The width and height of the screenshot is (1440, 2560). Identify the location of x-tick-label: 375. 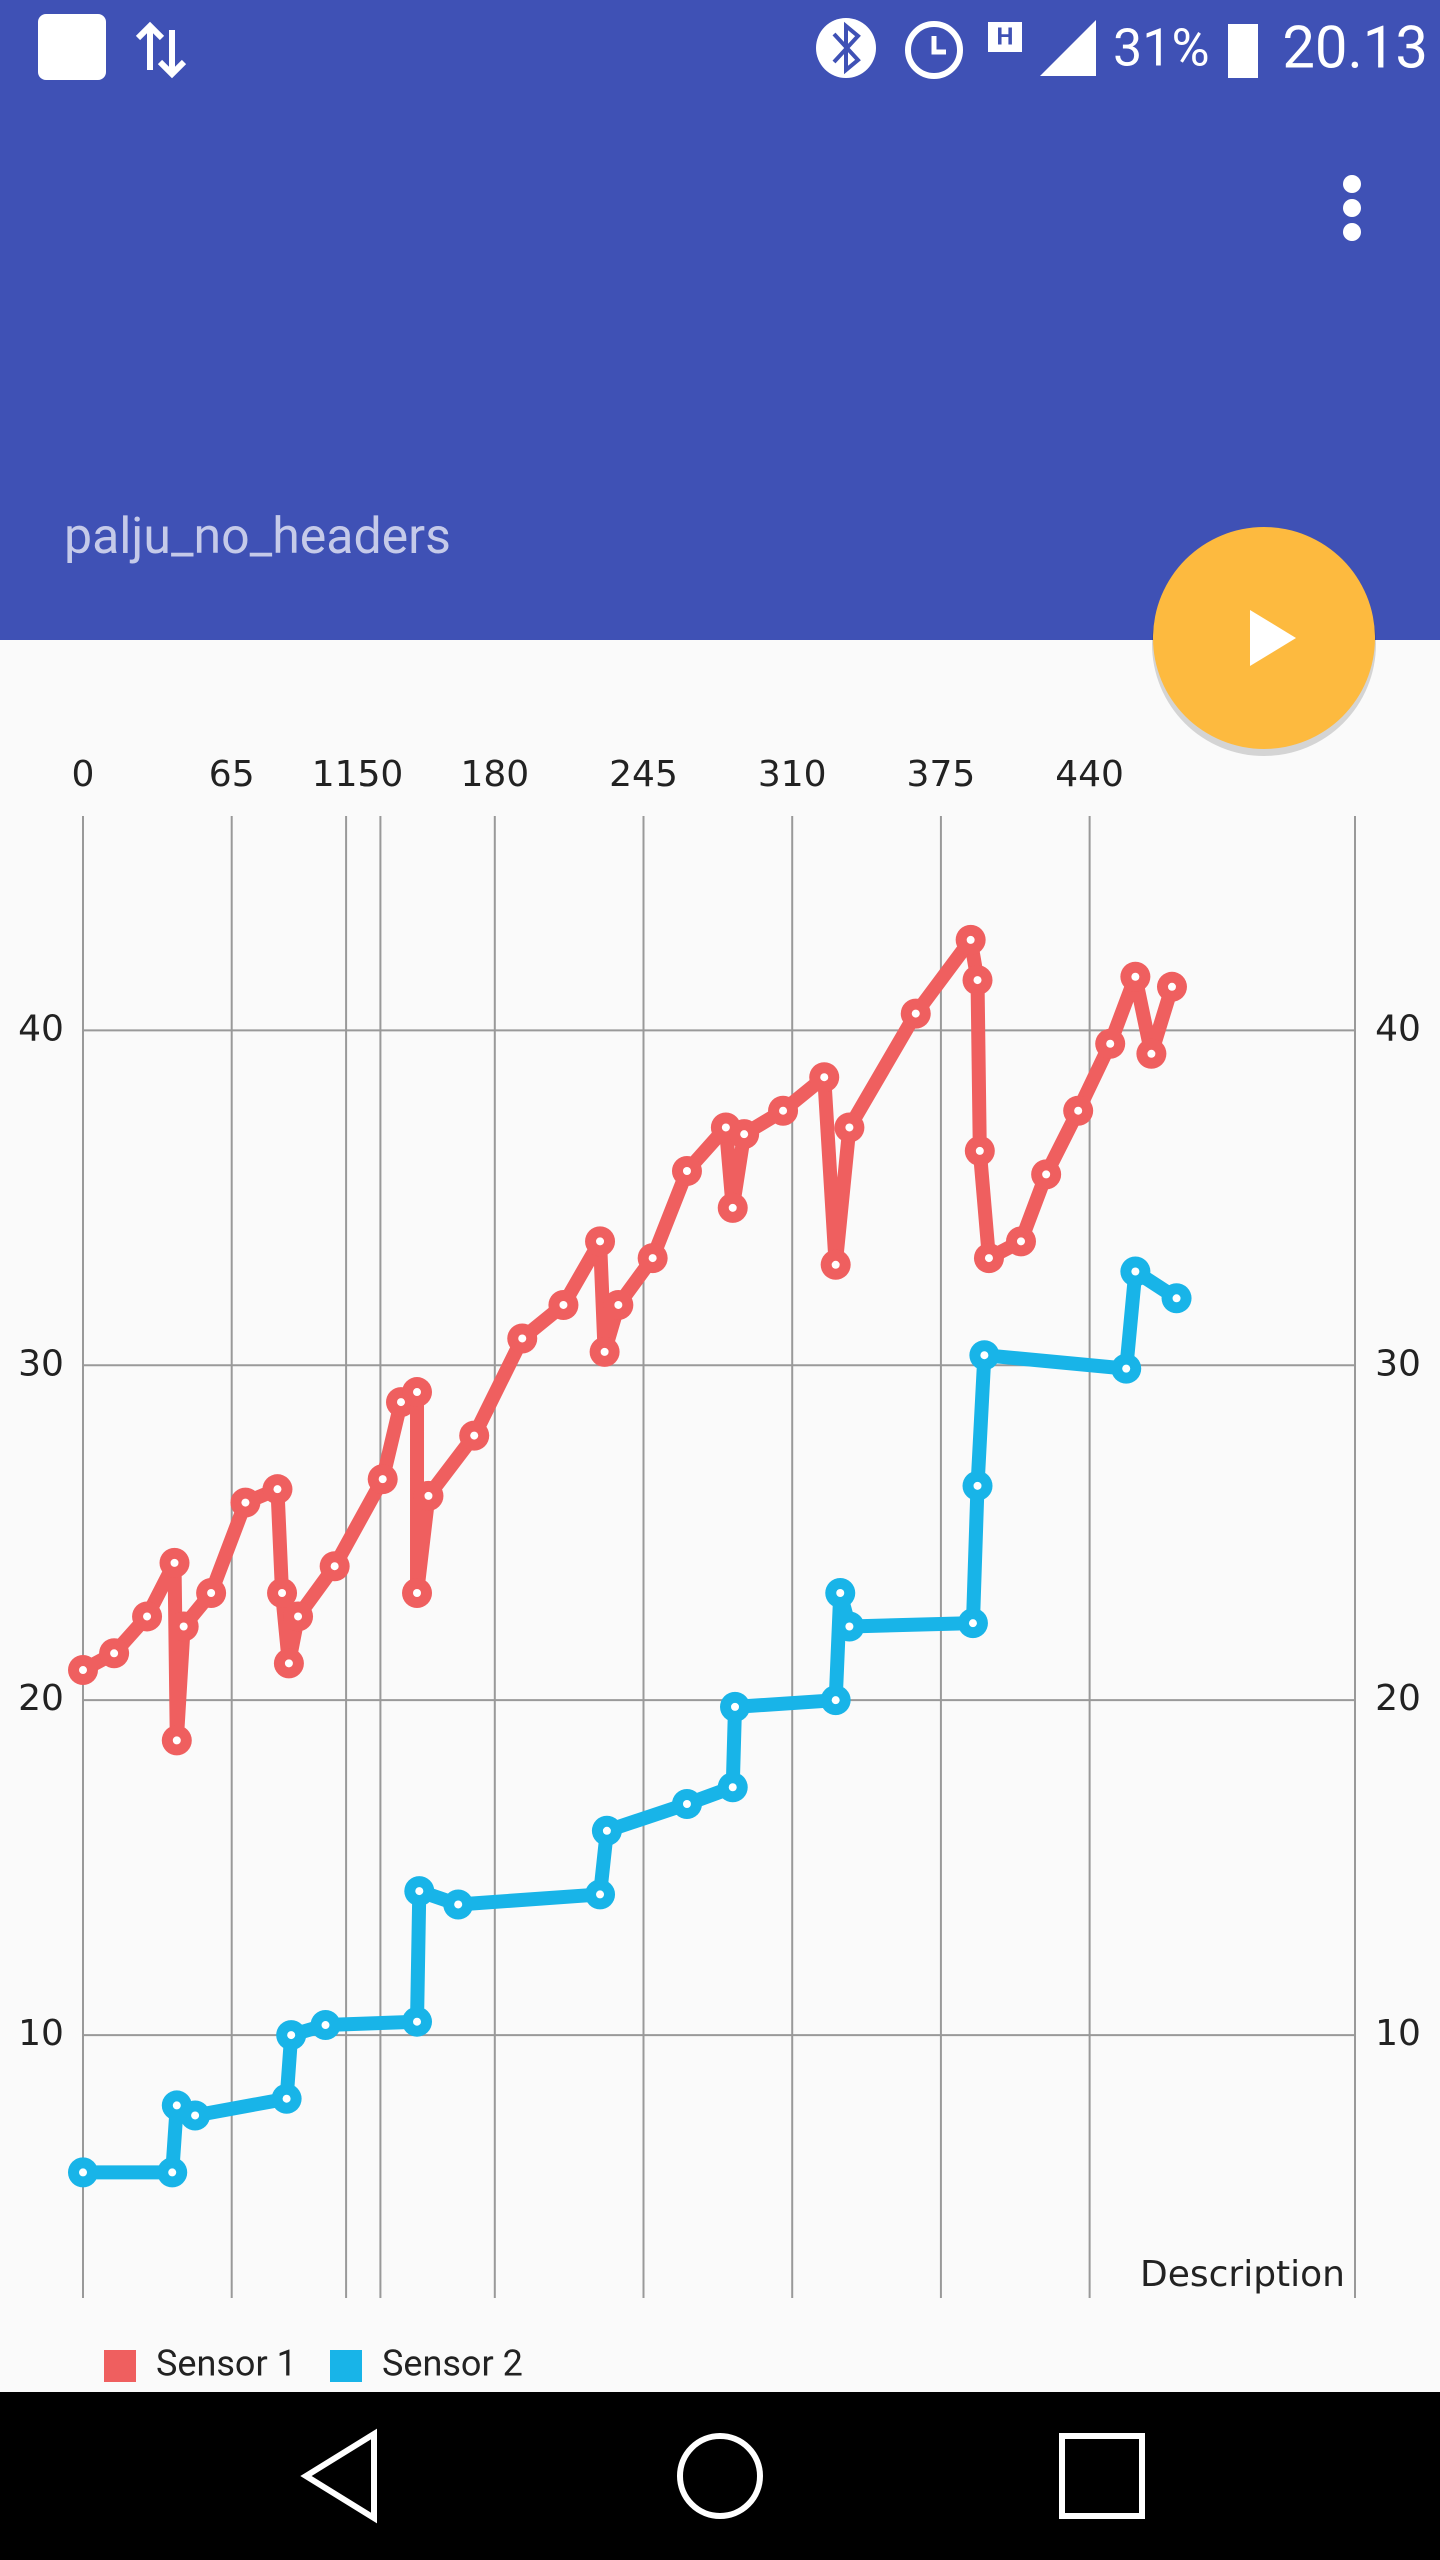
(941, 774).